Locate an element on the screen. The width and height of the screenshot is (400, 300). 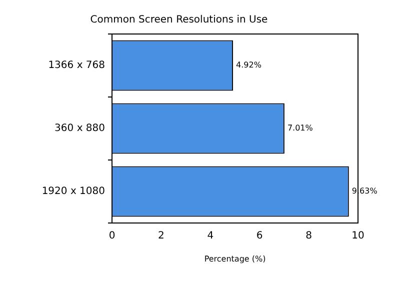
x-axis-title: Percentage (%) is located at coordinates (235, 259).